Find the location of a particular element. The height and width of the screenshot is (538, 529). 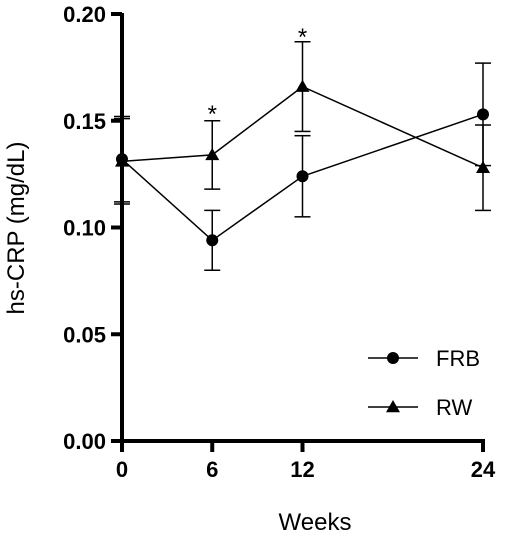

y-tick-label: 0.20 is located at coordinates (84, 14).